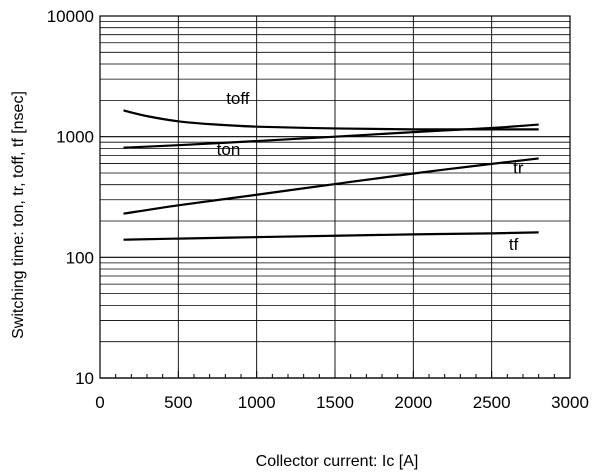 The height and width of the screenshot is (476, 594). What do you see at coordinates (331, 236) in the screenshot?
I see `series-line-tf` at bounding box center [331, 236].